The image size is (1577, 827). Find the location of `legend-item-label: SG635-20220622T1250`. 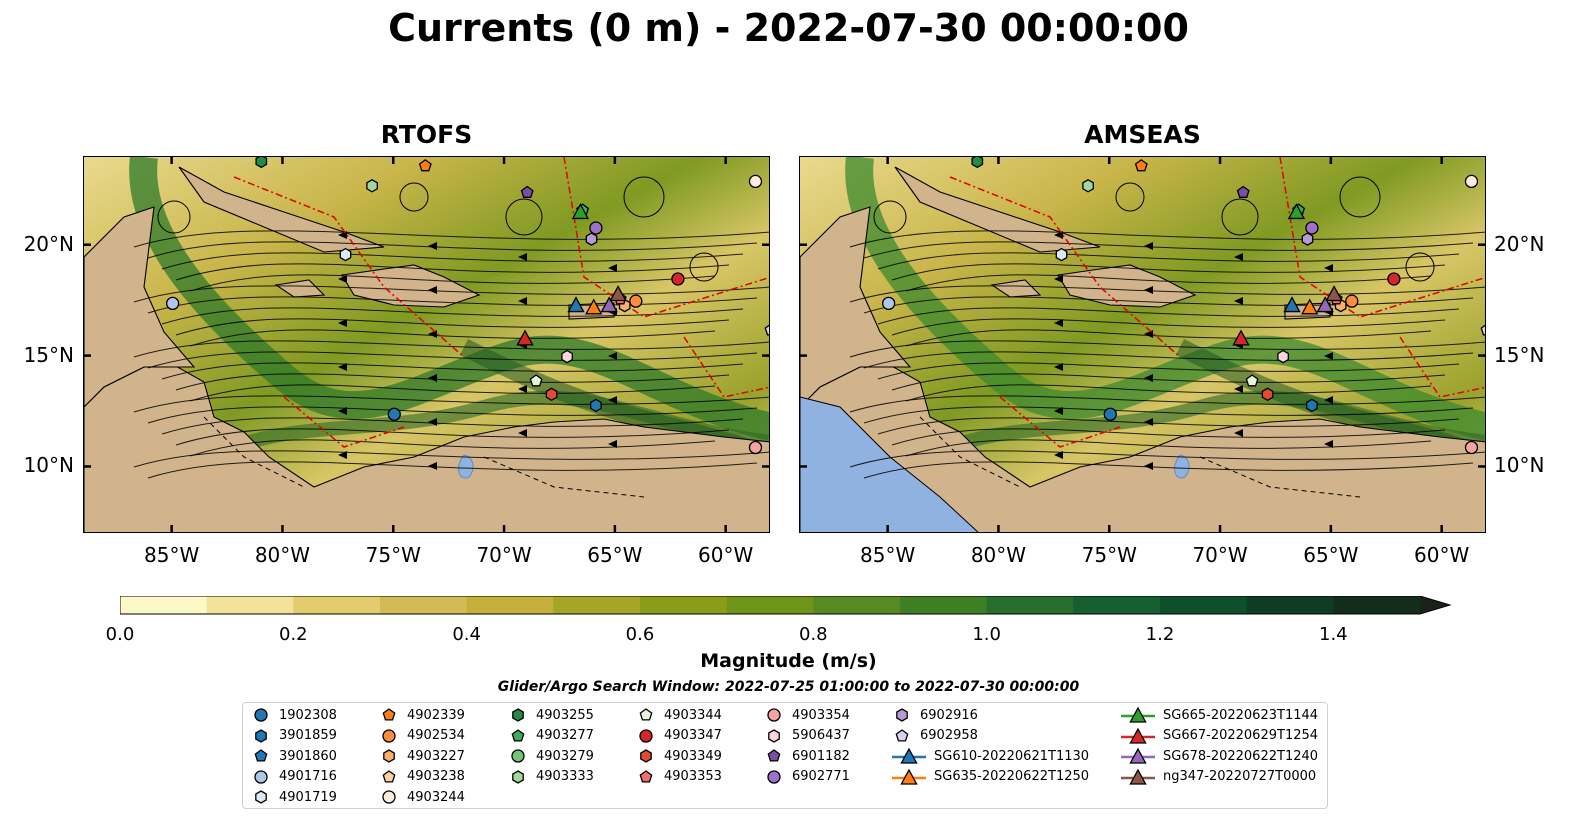

legend-item-label: SG635-20220622T1250 is located at coordinates (1012, 776).